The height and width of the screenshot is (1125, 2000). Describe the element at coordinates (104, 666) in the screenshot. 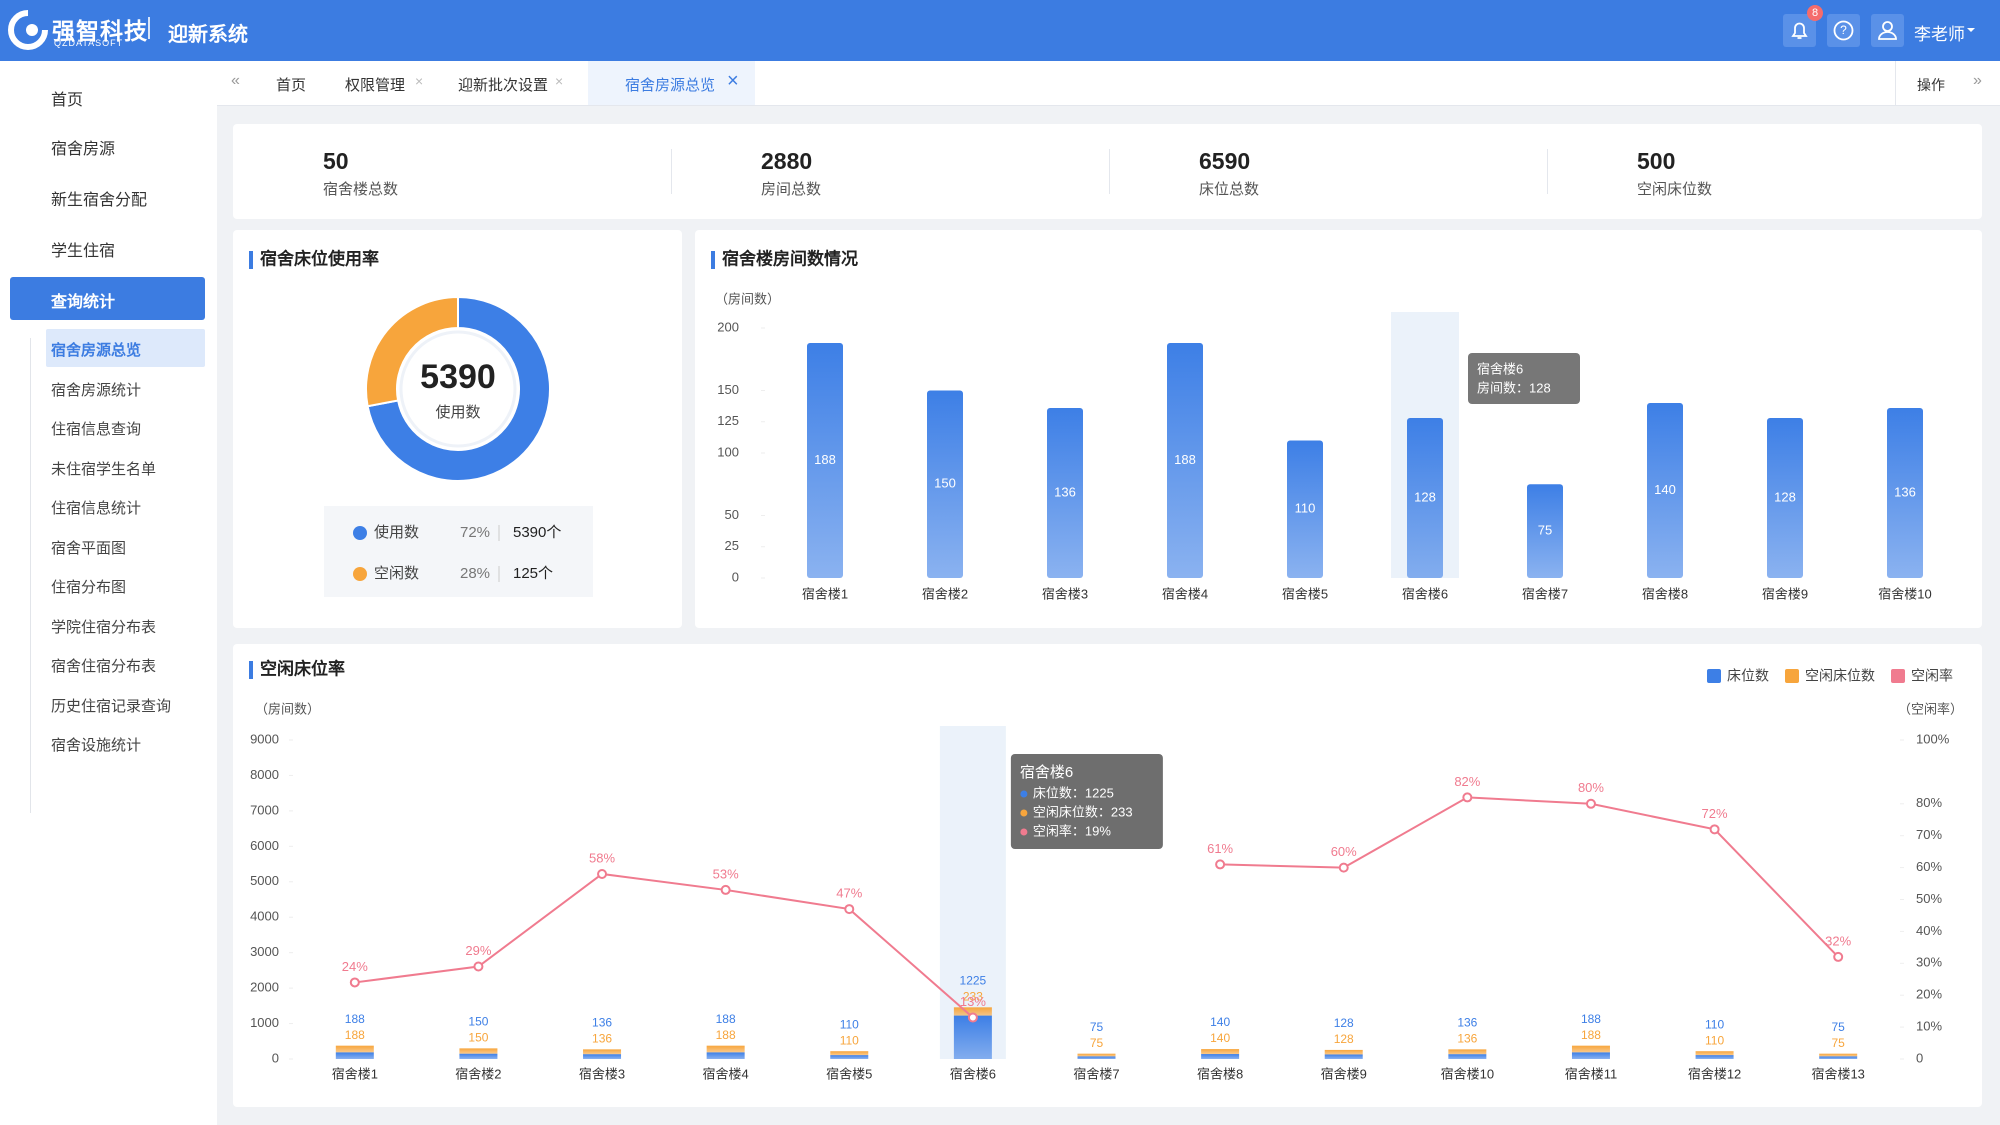

I see `submenu-item: 宿舍住宿分布表` at that location.